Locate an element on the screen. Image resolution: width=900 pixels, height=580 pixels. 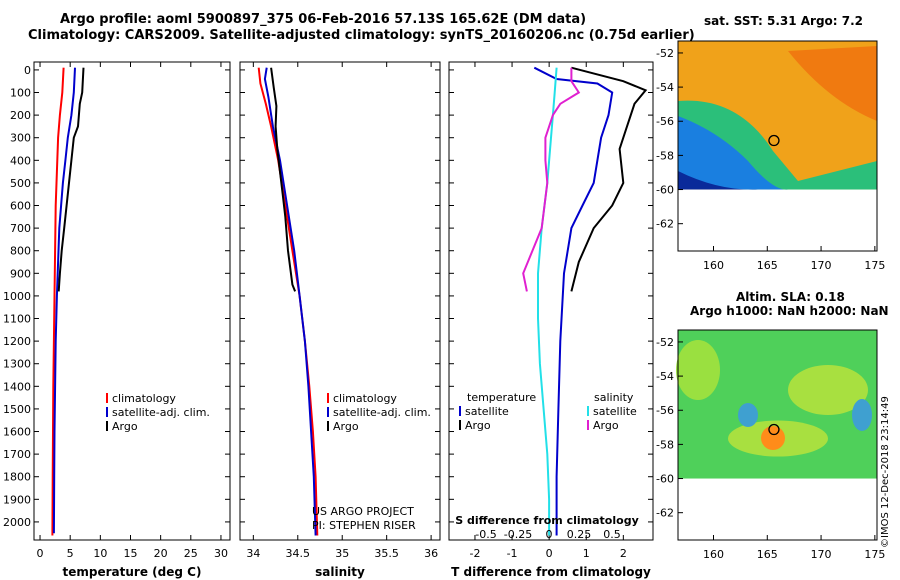
depth-tick-label: 900 is located at coordinates (20, 273).